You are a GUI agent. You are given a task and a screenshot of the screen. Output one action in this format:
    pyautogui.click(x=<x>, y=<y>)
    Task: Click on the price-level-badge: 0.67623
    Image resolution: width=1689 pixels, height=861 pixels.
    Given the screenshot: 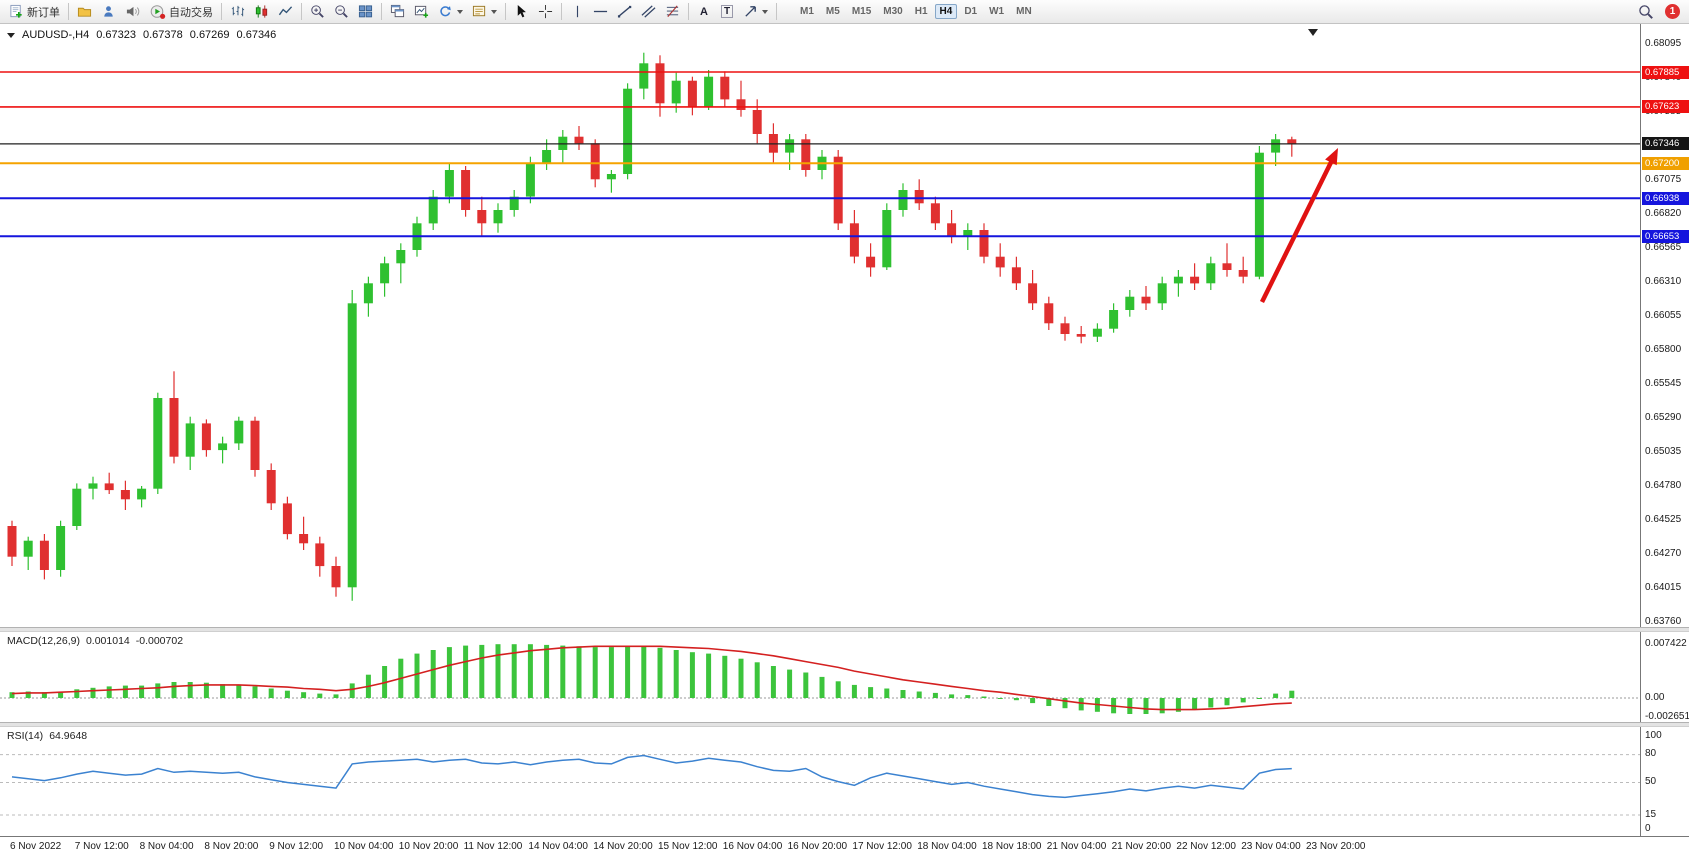 What is the action you would take?
    pyautogui.click(x=1665, y=106)
    